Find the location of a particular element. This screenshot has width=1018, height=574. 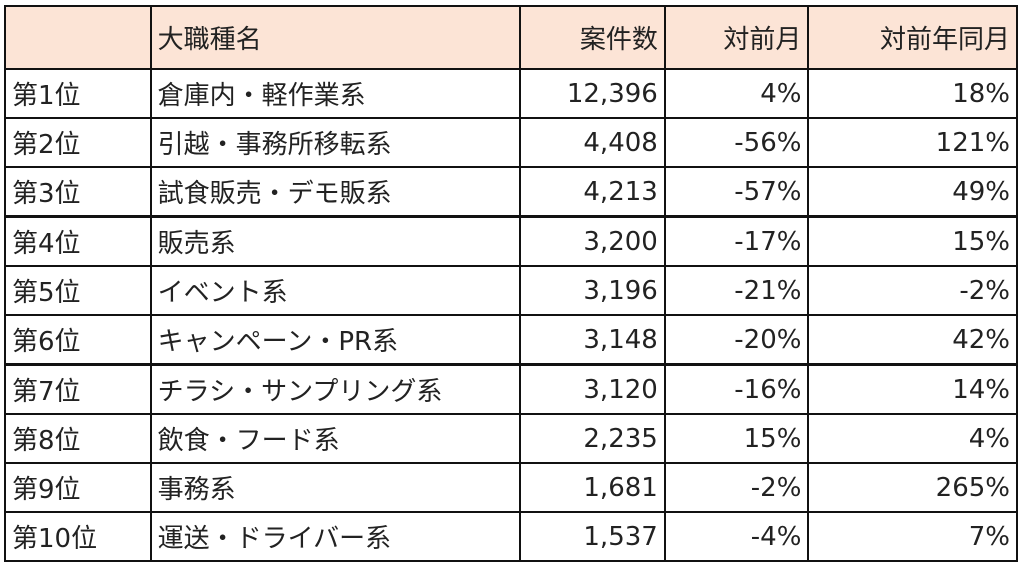

rank-cell: 第9位 is located at coordinates (78, 487).